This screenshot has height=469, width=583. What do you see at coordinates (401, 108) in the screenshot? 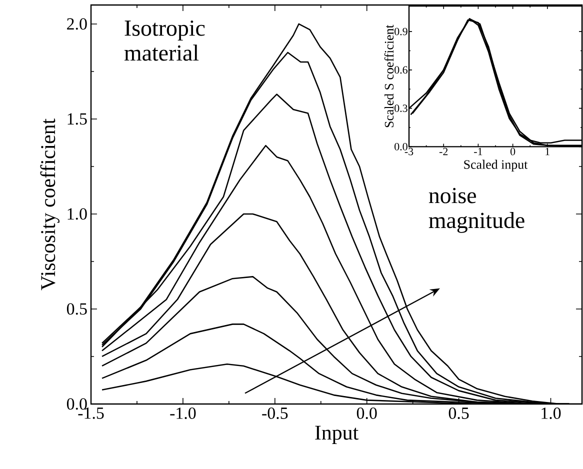
I see `y-tick-label: 0.3` at bounding box center [401, 108].